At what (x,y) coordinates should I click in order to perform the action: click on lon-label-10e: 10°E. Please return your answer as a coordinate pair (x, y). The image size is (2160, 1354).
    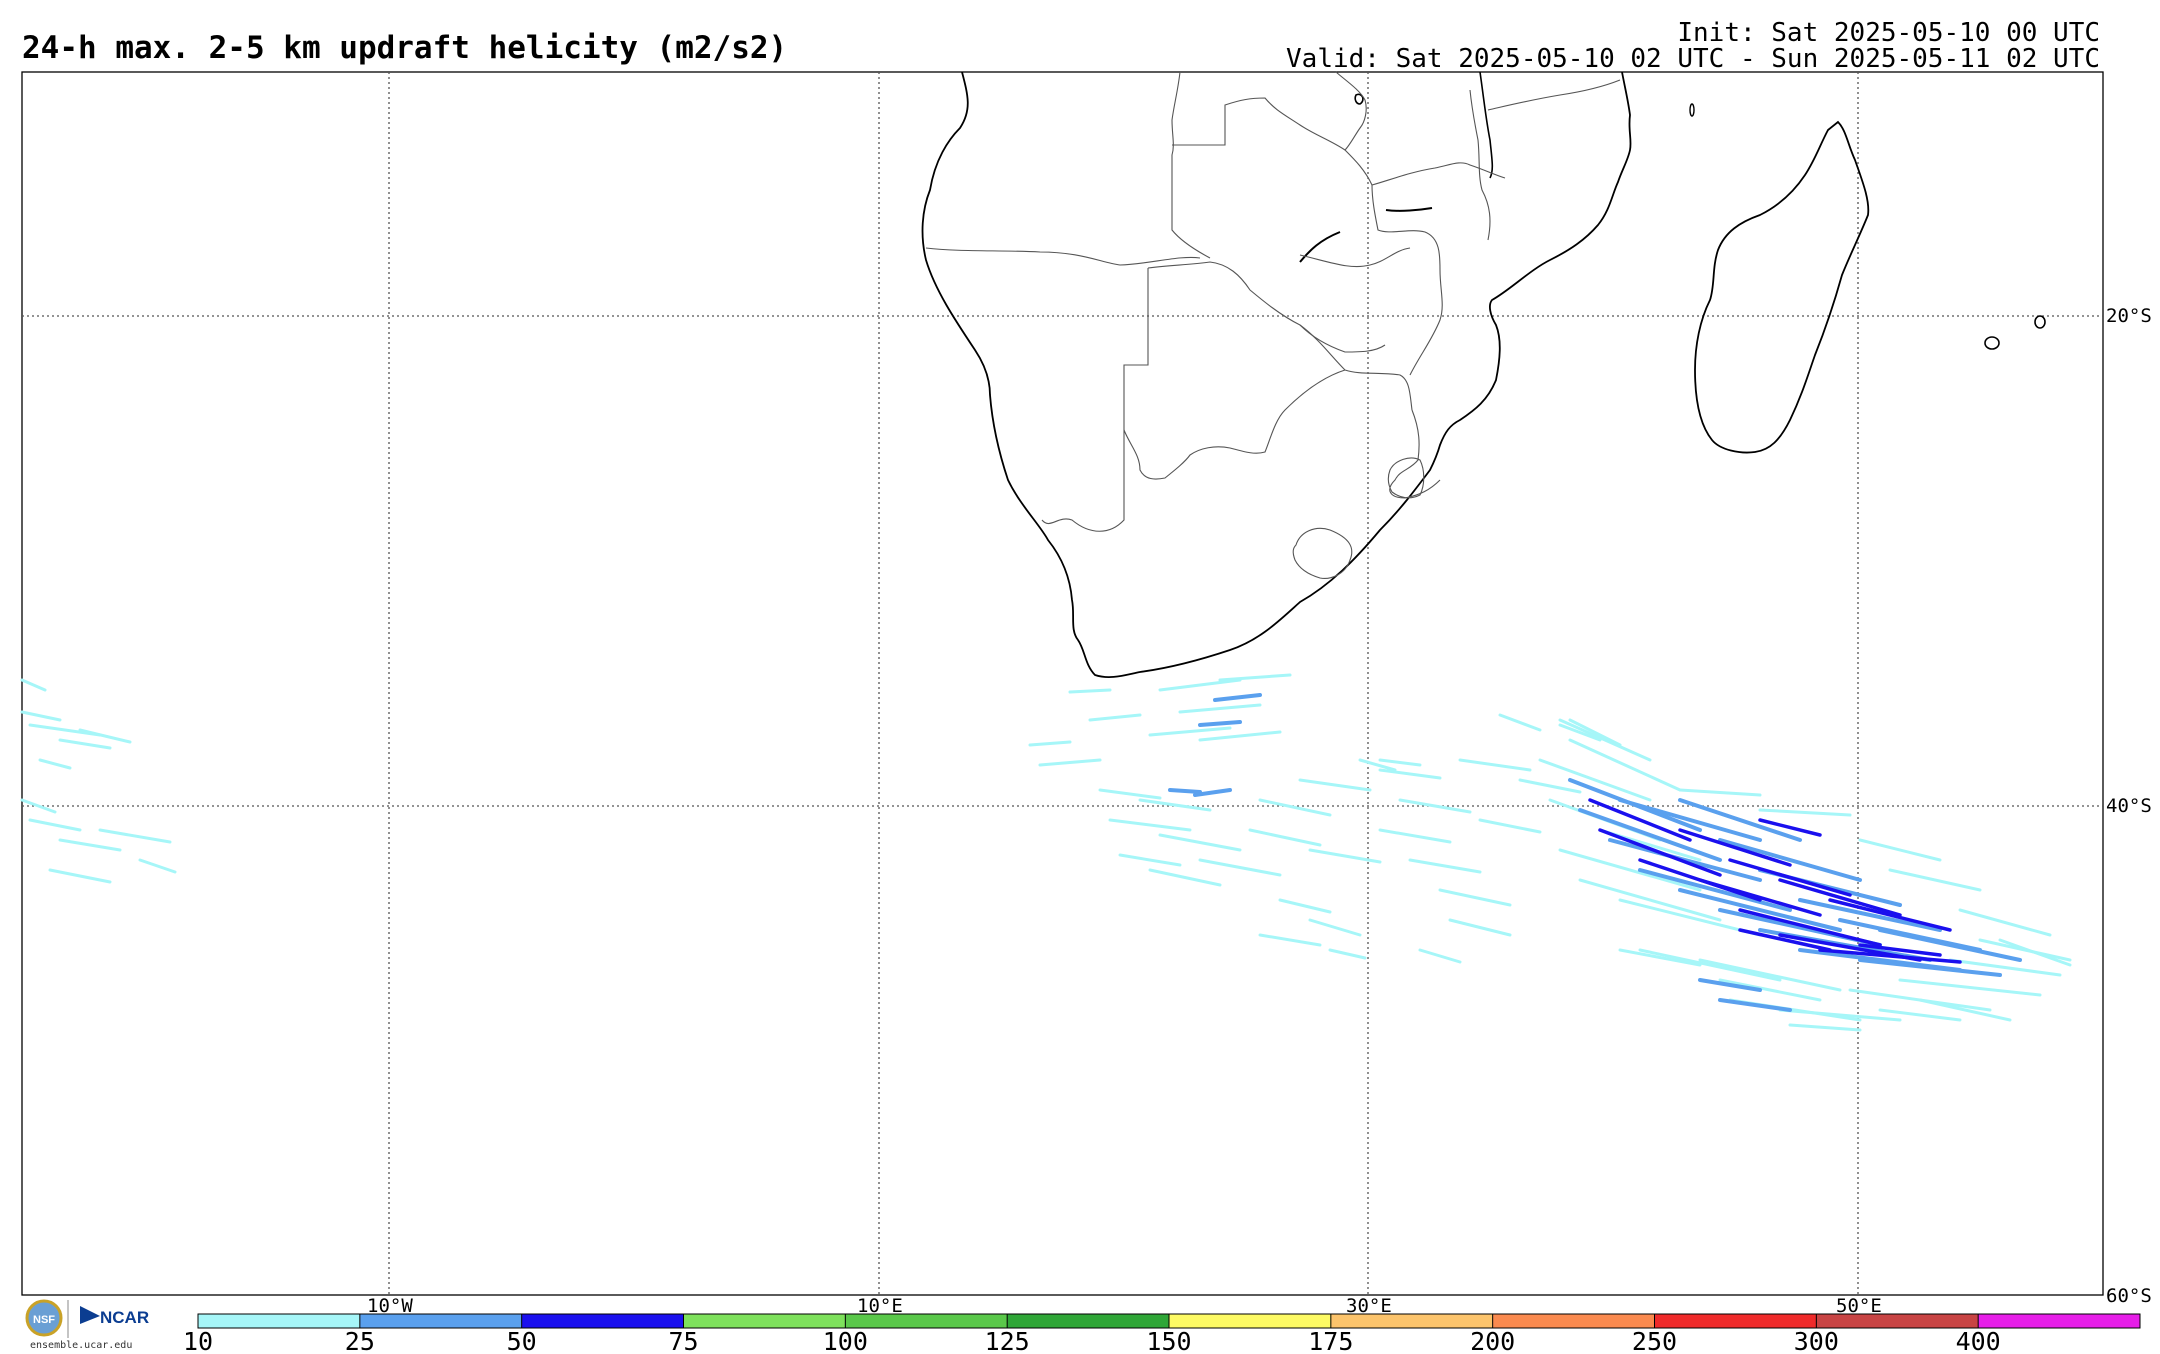
    Looking at the image, I should click on (880, 1306).